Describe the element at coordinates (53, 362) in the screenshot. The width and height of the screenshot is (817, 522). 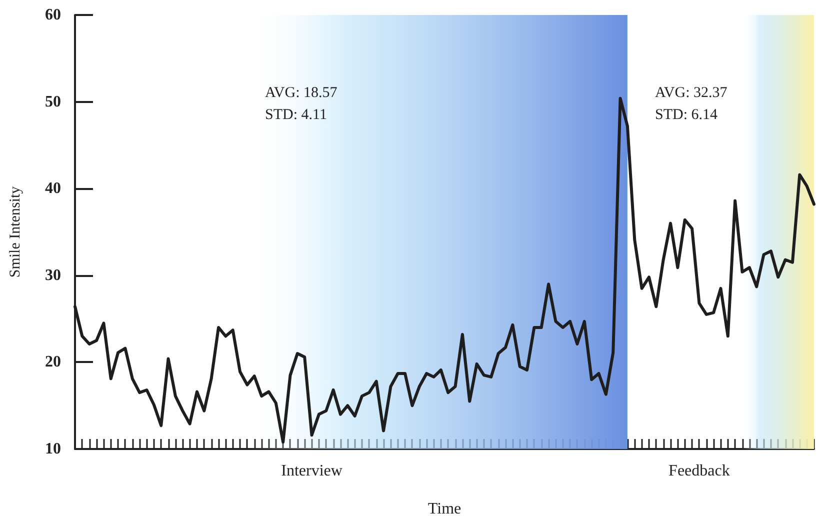
I see `y-tick-label: 20` at that location.